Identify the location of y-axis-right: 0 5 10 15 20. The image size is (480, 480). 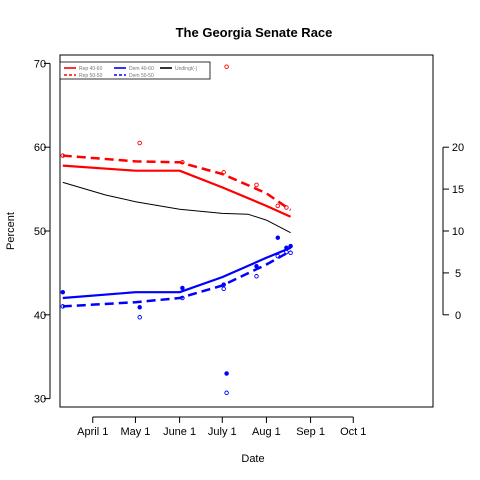
(453, 232).